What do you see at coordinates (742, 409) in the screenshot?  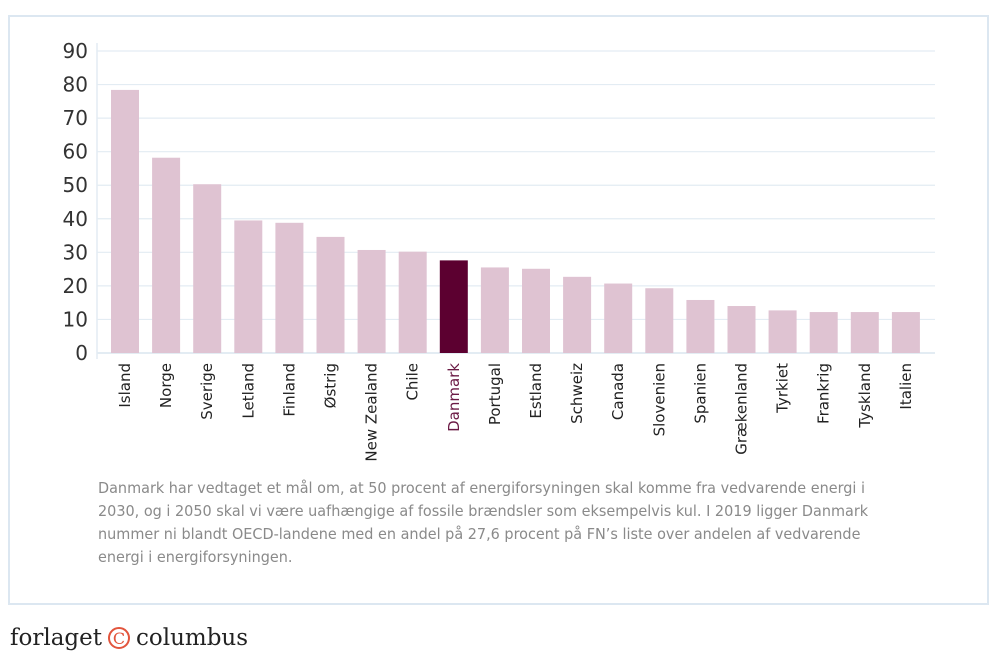 I see `x-tick-label: Grækenland` at bounding box center [742, 409].